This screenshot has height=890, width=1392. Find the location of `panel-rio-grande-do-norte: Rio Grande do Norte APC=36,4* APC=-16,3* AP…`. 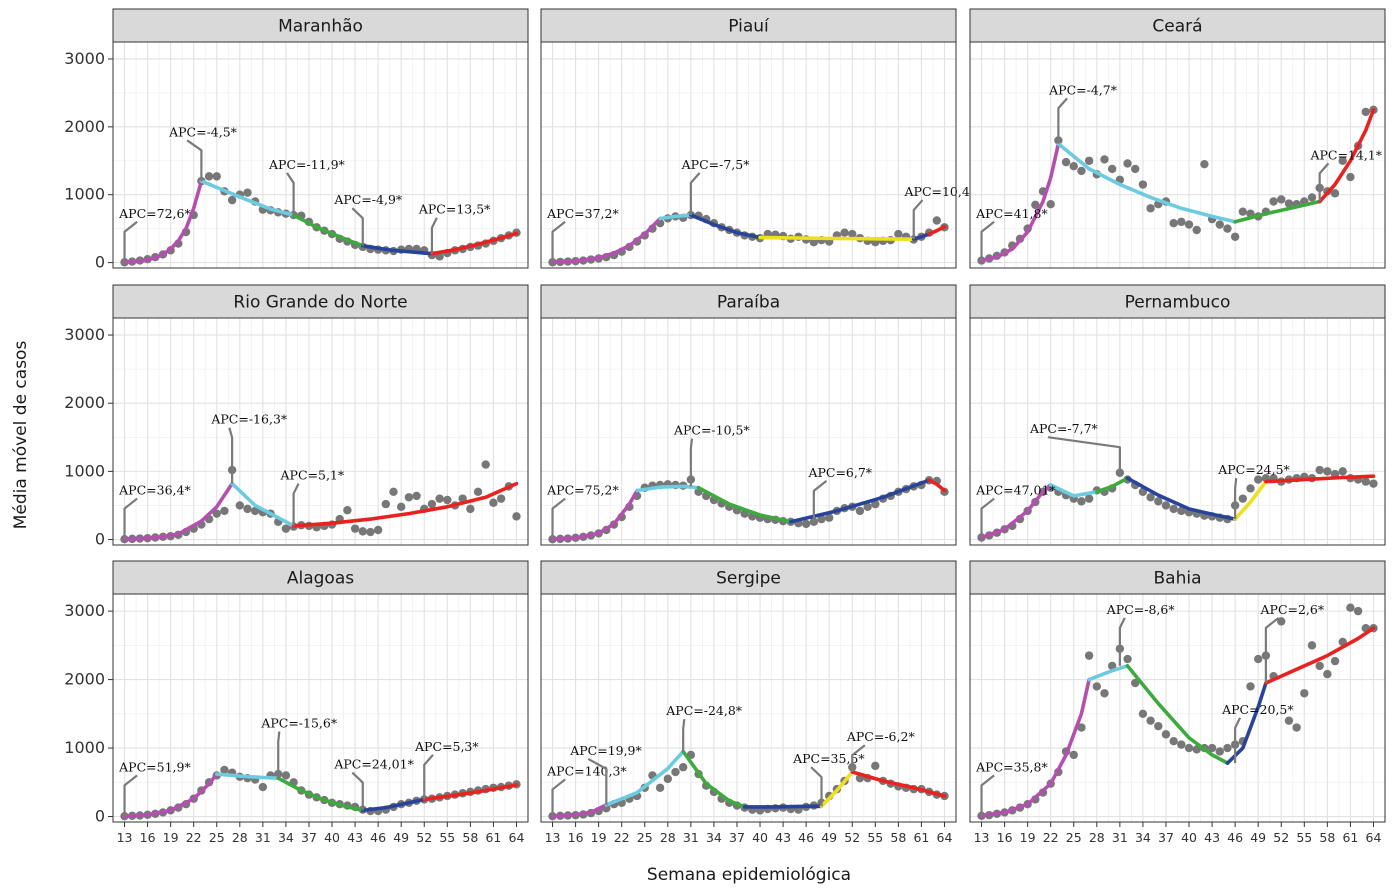

panel-rio-grande-do-norte: Rio Grande do Norte APC=36,4* APC=-16,3* AP… is located at coordinates (296, 416).